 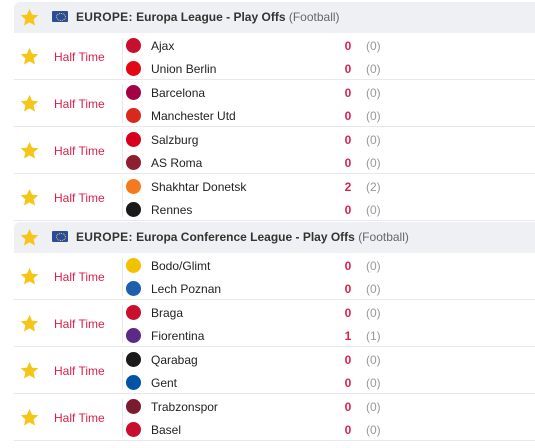 What do you see at coordinates (178, 336) in the screenshot?
I see `away-team-name: Fiorentina` at bounding box center [178, 336].